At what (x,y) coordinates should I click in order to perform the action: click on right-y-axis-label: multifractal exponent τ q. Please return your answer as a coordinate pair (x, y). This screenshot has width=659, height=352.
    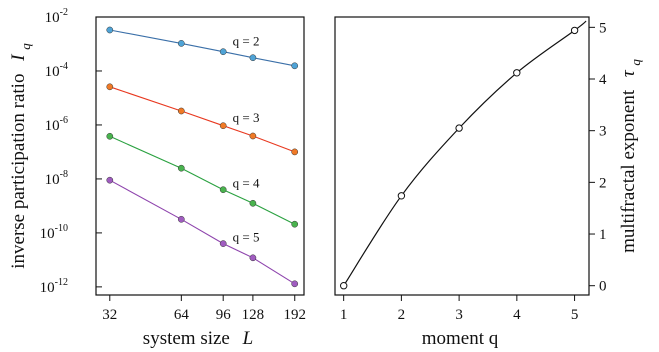
    Looking at the image, I should click on (630, 156).